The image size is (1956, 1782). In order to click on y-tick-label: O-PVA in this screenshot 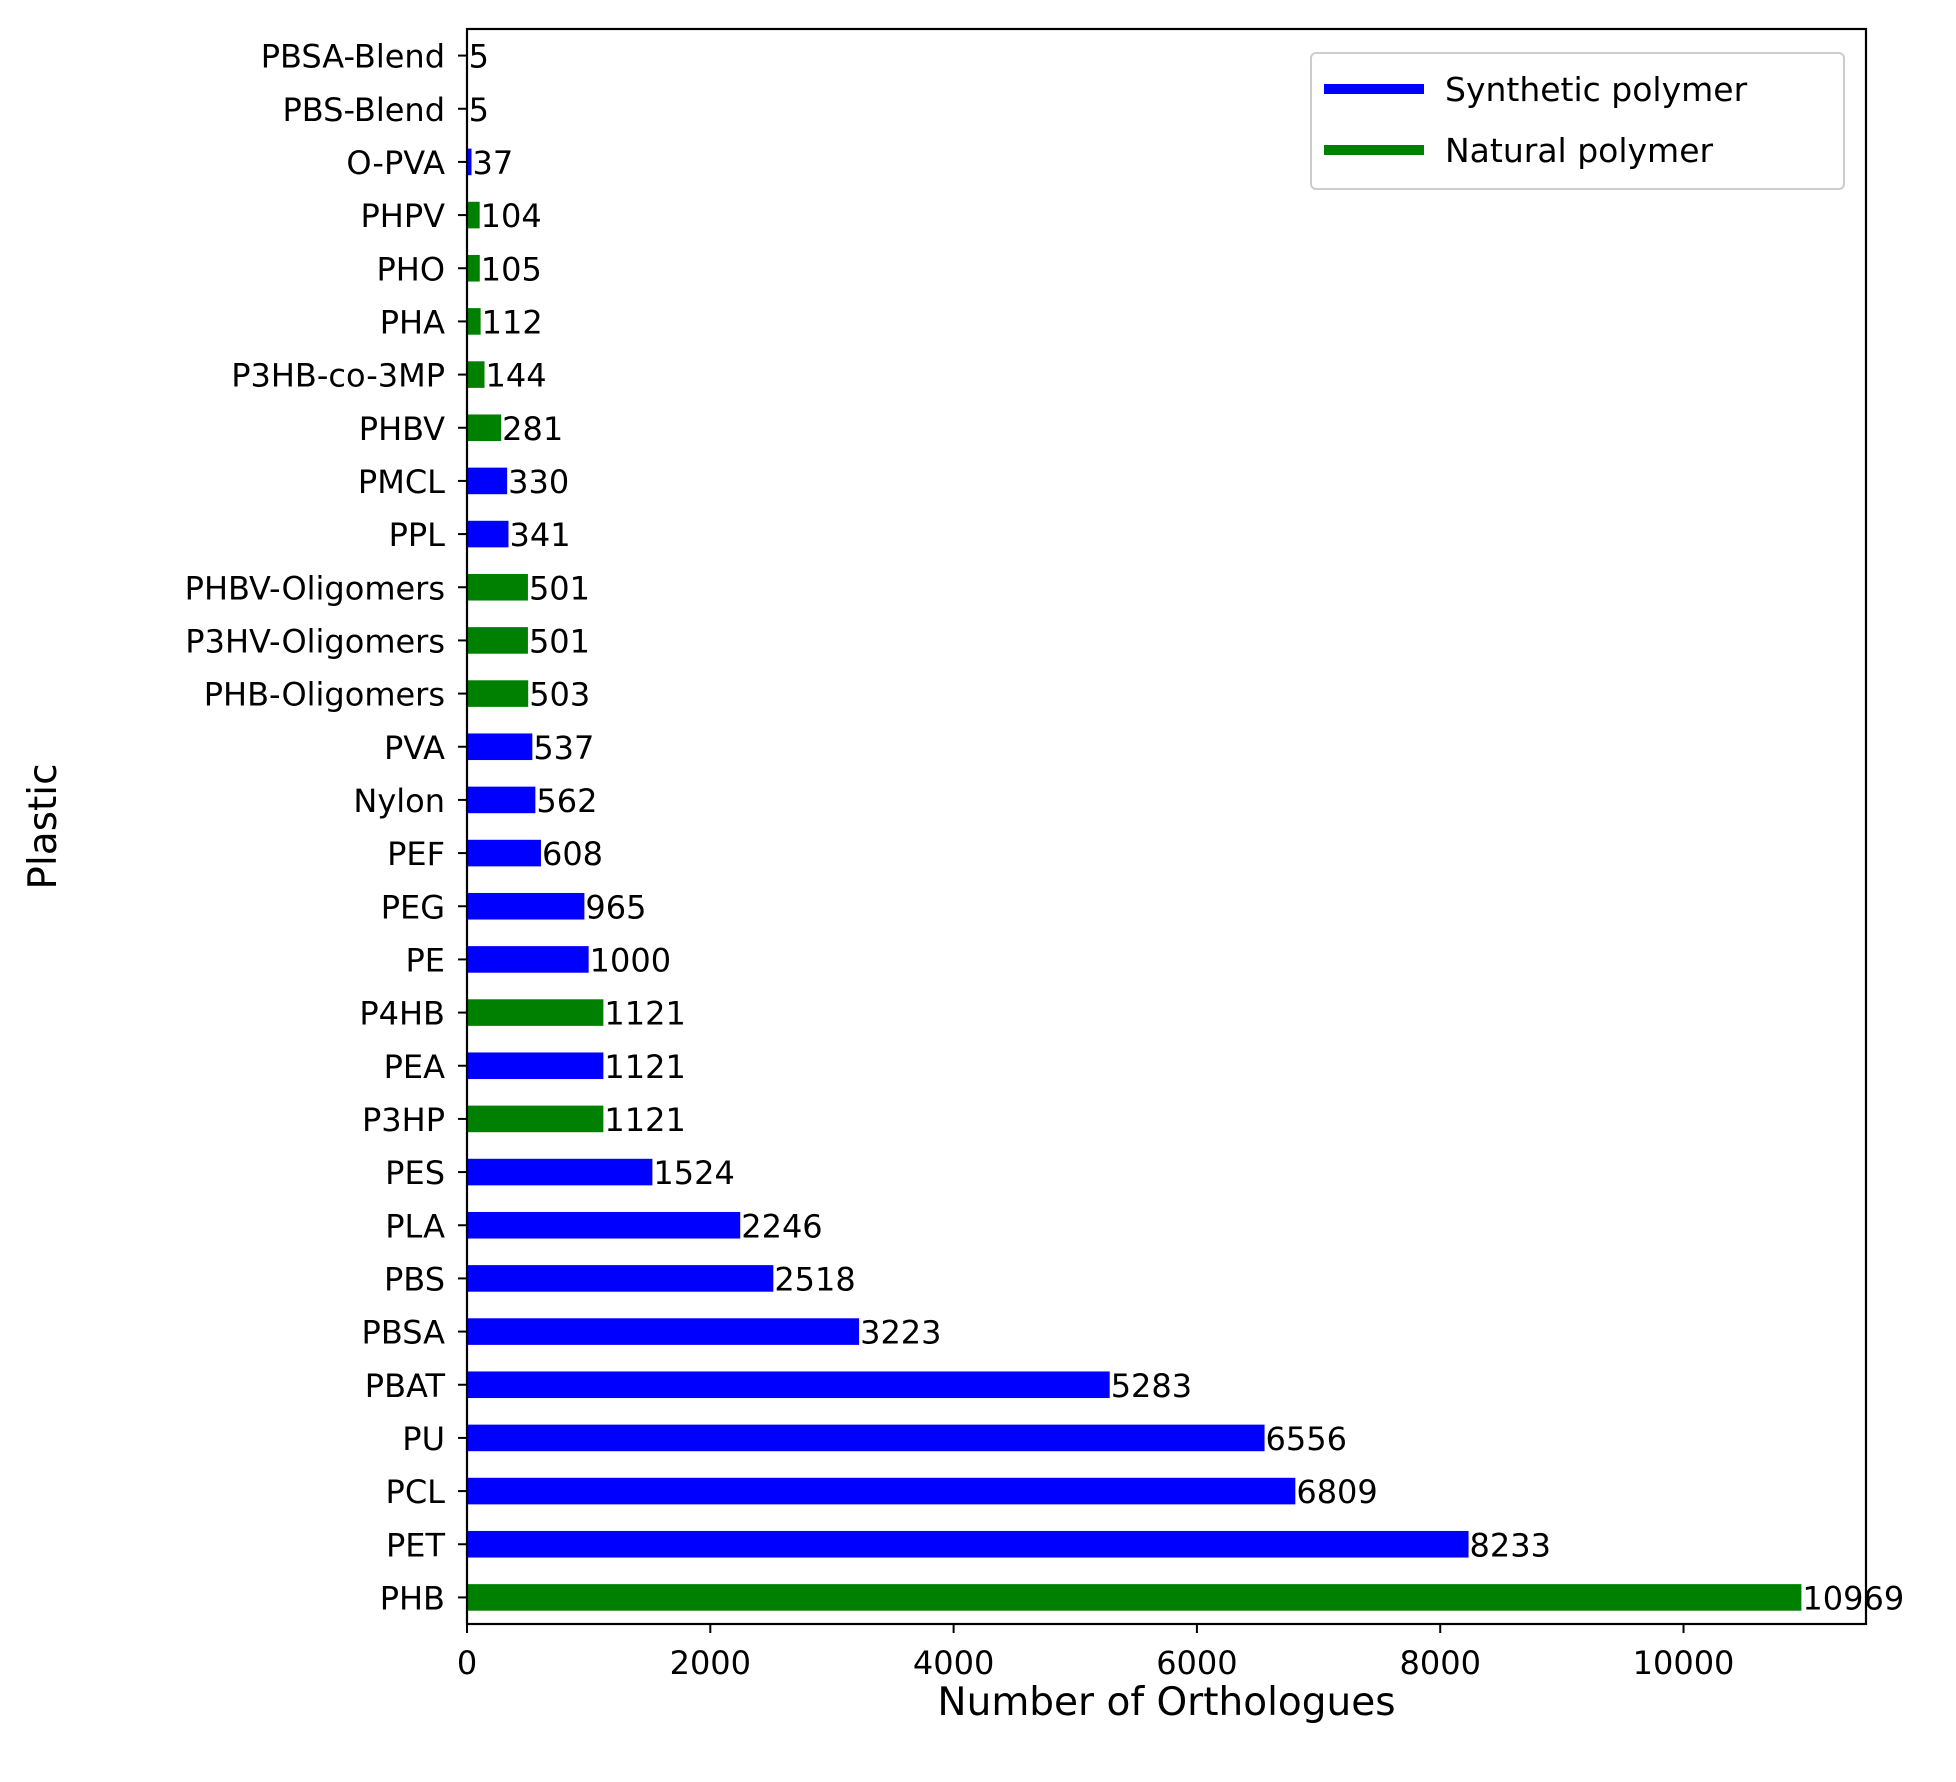, I will do `click(395, 163)`.